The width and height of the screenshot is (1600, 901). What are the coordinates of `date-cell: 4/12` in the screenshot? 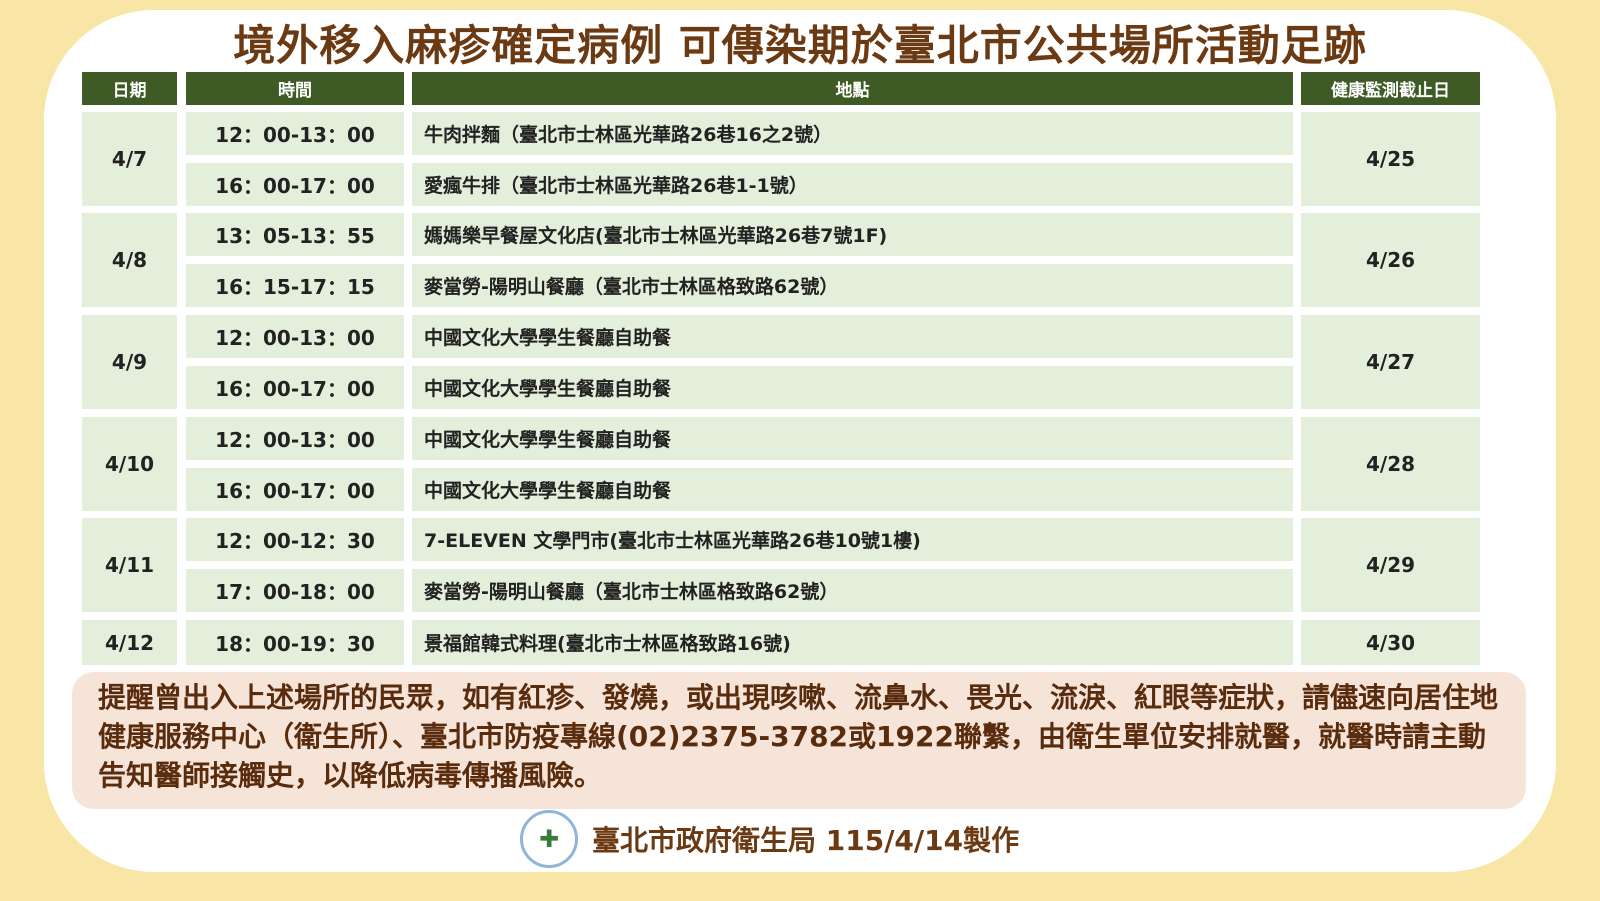 It's located at (129, 642).